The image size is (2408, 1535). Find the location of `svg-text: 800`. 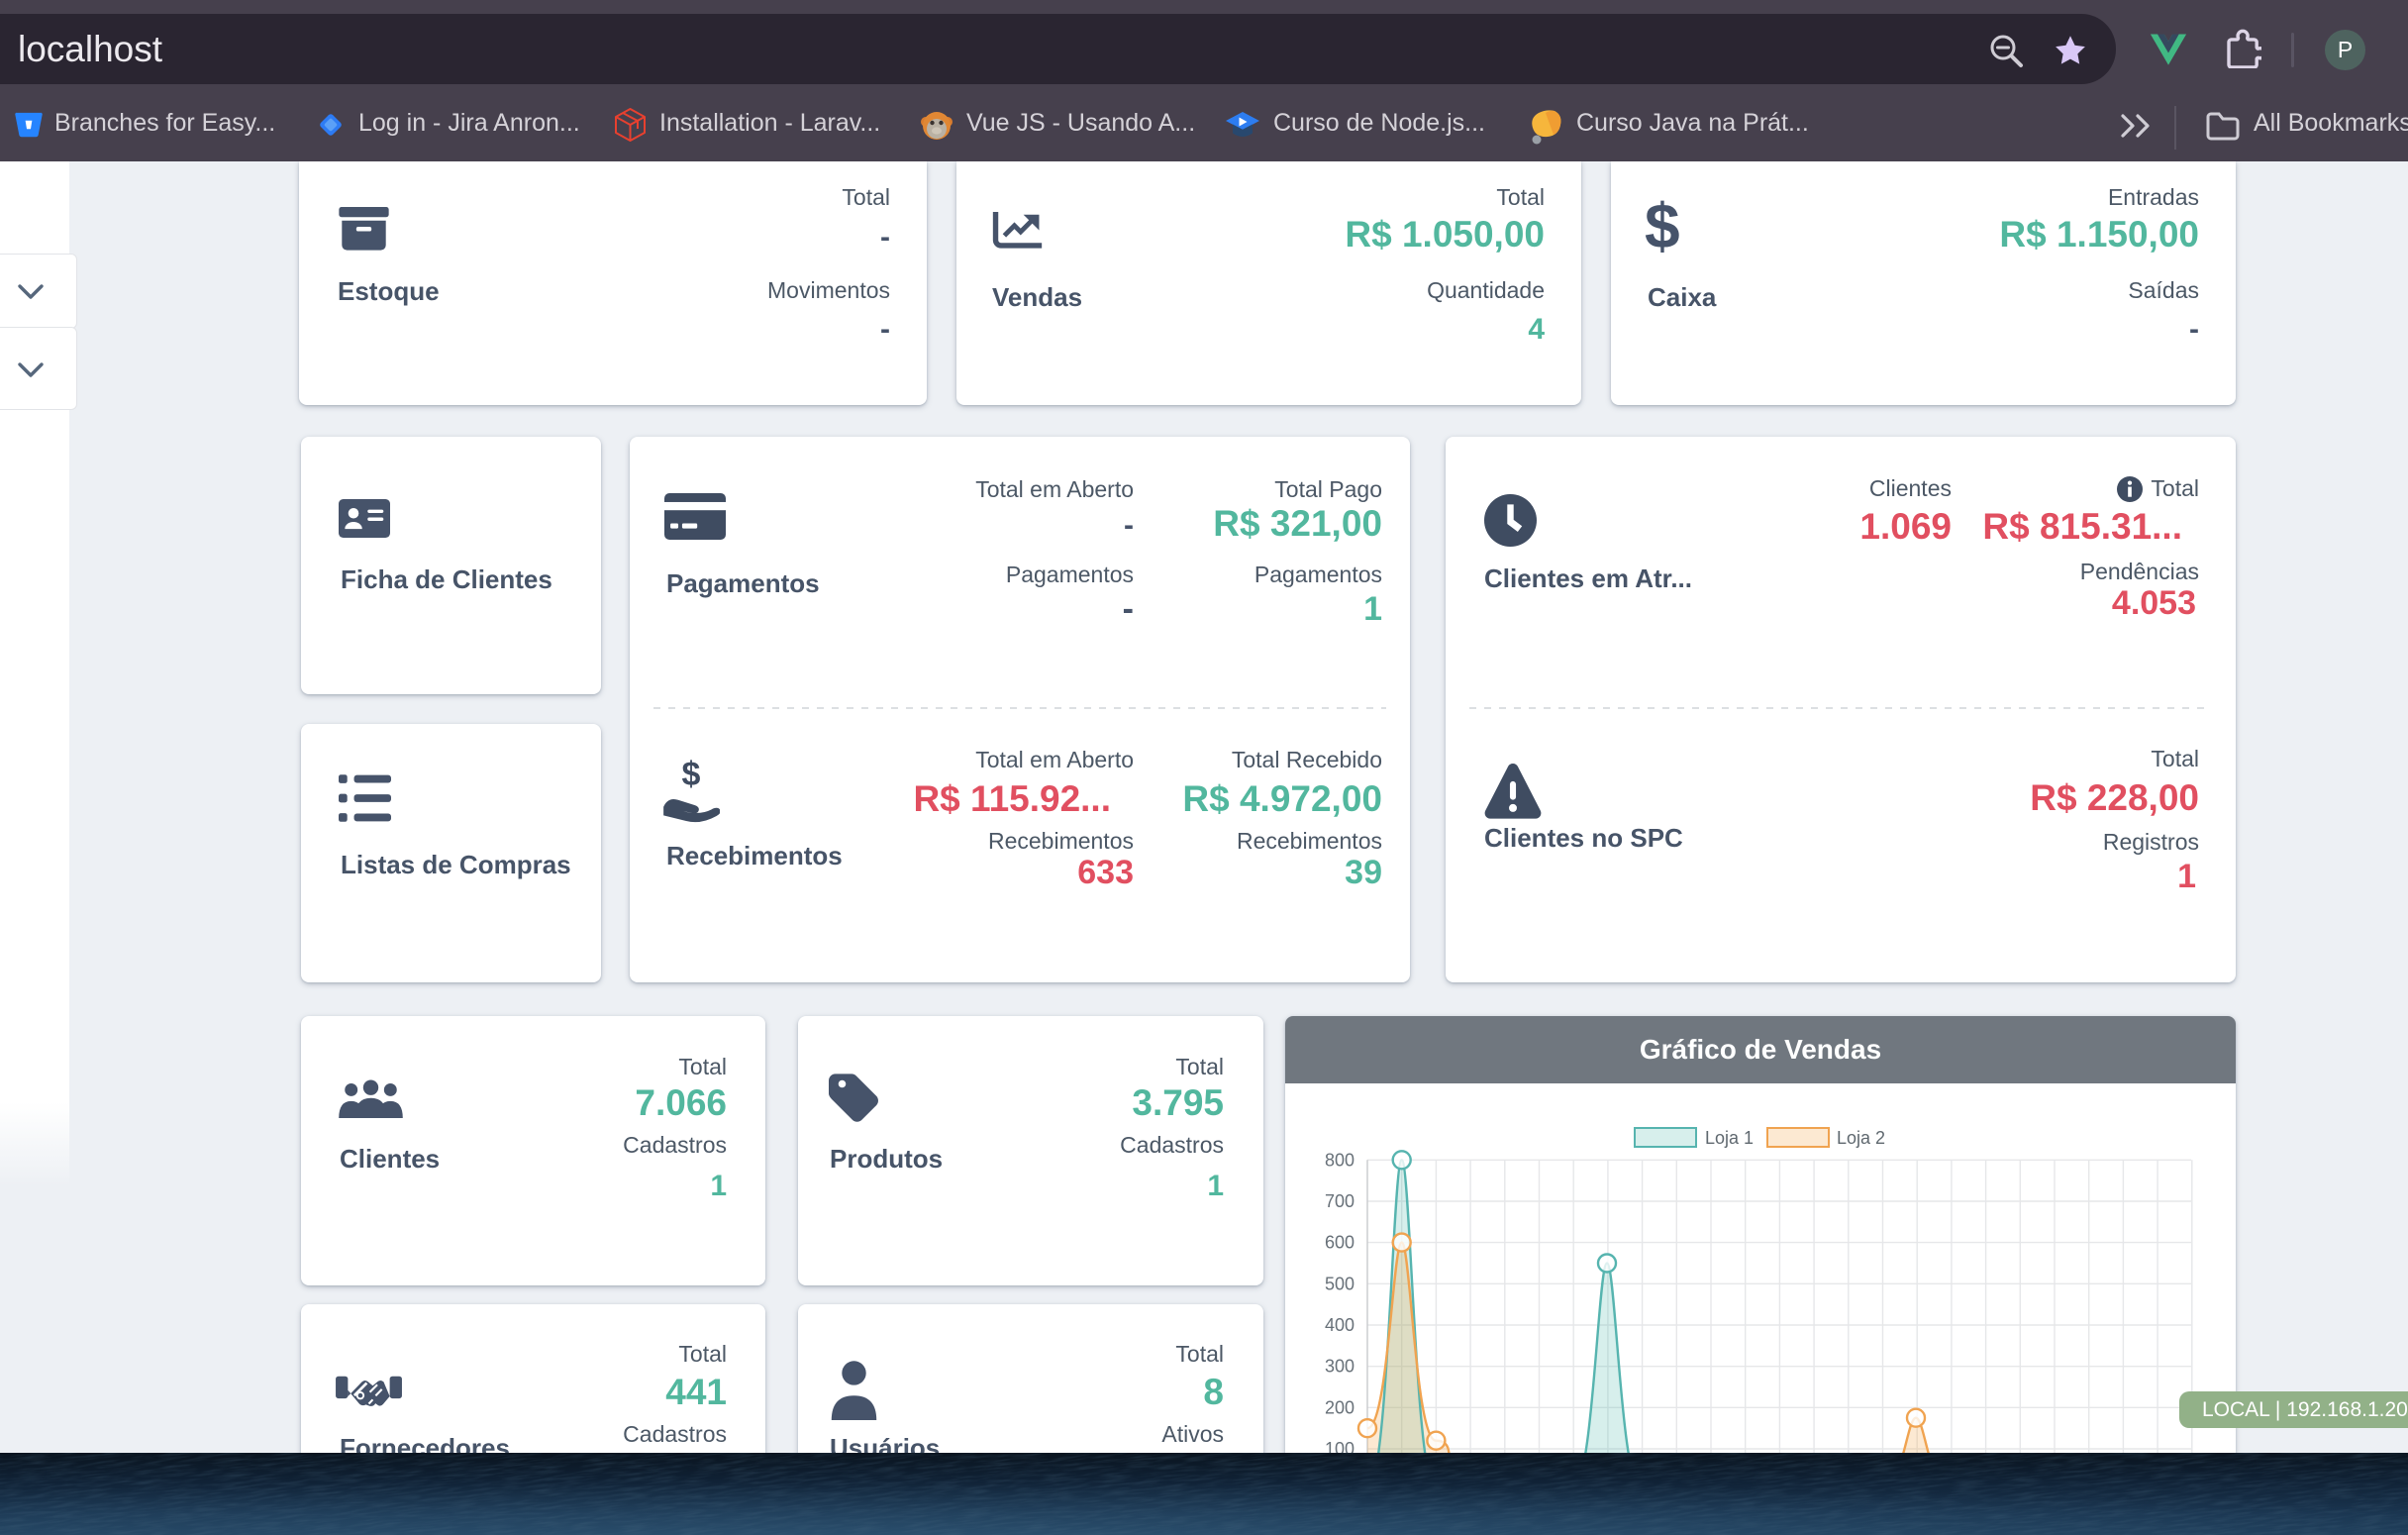

svg-text: 800 is located at coordinates (1339, 1160).